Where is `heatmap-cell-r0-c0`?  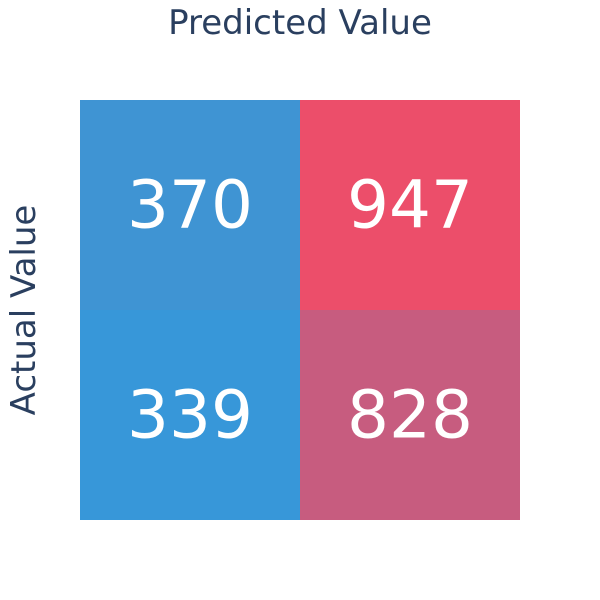 heatmap-cell-r0-c0 is located at coordinates (190, 205).